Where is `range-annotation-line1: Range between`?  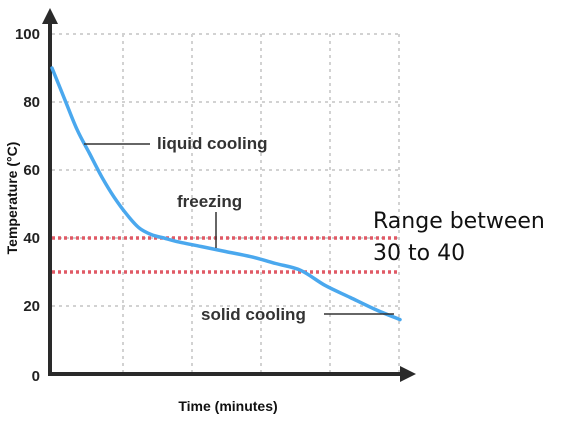
range-annotation-line1: Range between is located at coordinates (459, 221).